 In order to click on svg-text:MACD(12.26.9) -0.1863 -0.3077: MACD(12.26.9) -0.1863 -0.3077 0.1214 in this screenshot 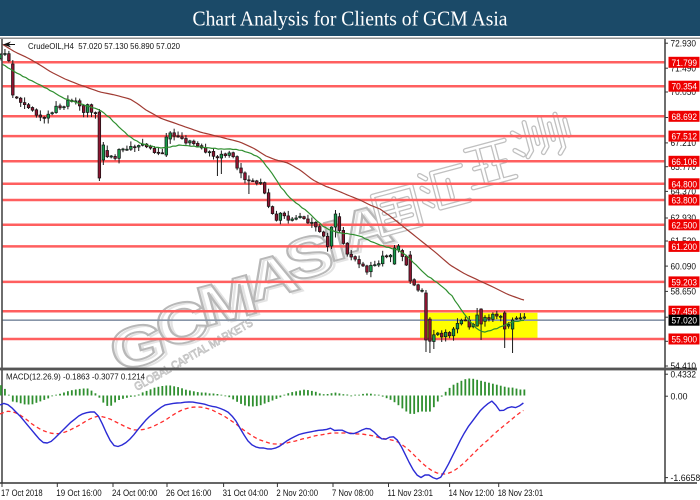, I will do `click(75, 377)`.